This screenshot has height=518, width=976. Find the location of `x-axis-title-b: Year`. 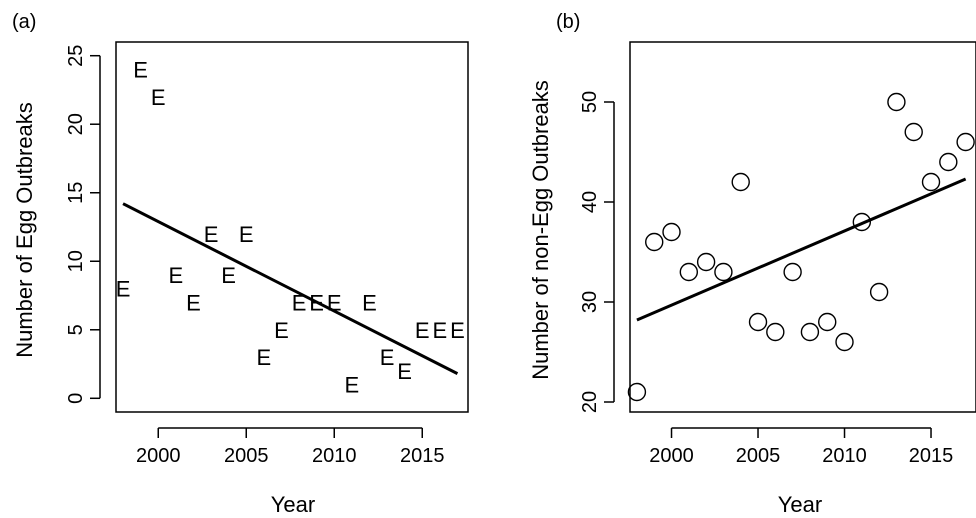

x-axis-title-b: Year is located at coordinates (800, 504).